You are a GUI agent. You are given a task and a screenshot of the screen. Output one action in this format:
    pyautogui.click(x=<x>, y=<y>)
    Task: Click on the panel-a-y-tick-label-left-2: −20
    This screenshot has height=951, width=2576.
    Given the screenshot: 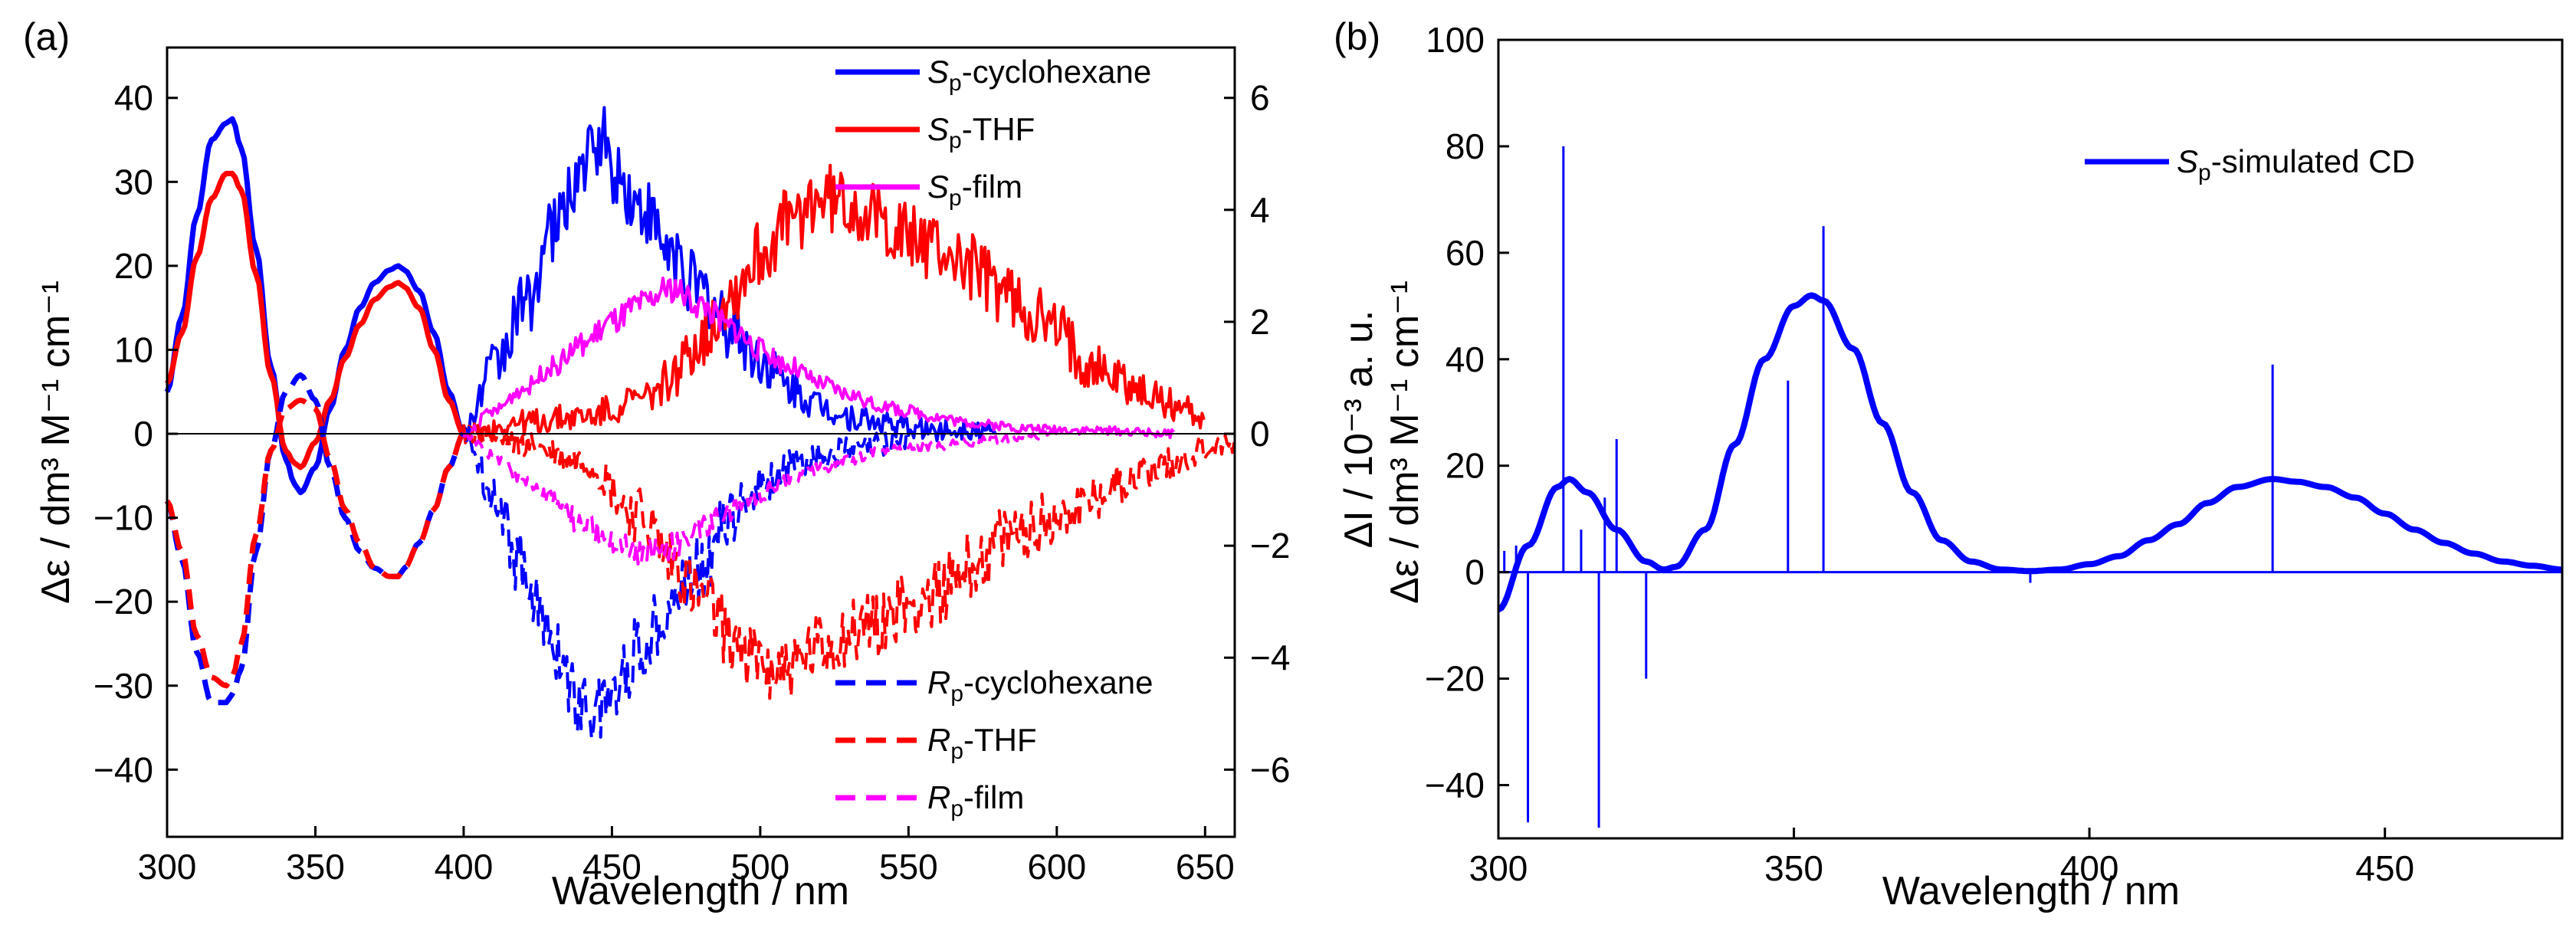 What is the action you would take?
    pyautogui.click(x=123, y=601)
    